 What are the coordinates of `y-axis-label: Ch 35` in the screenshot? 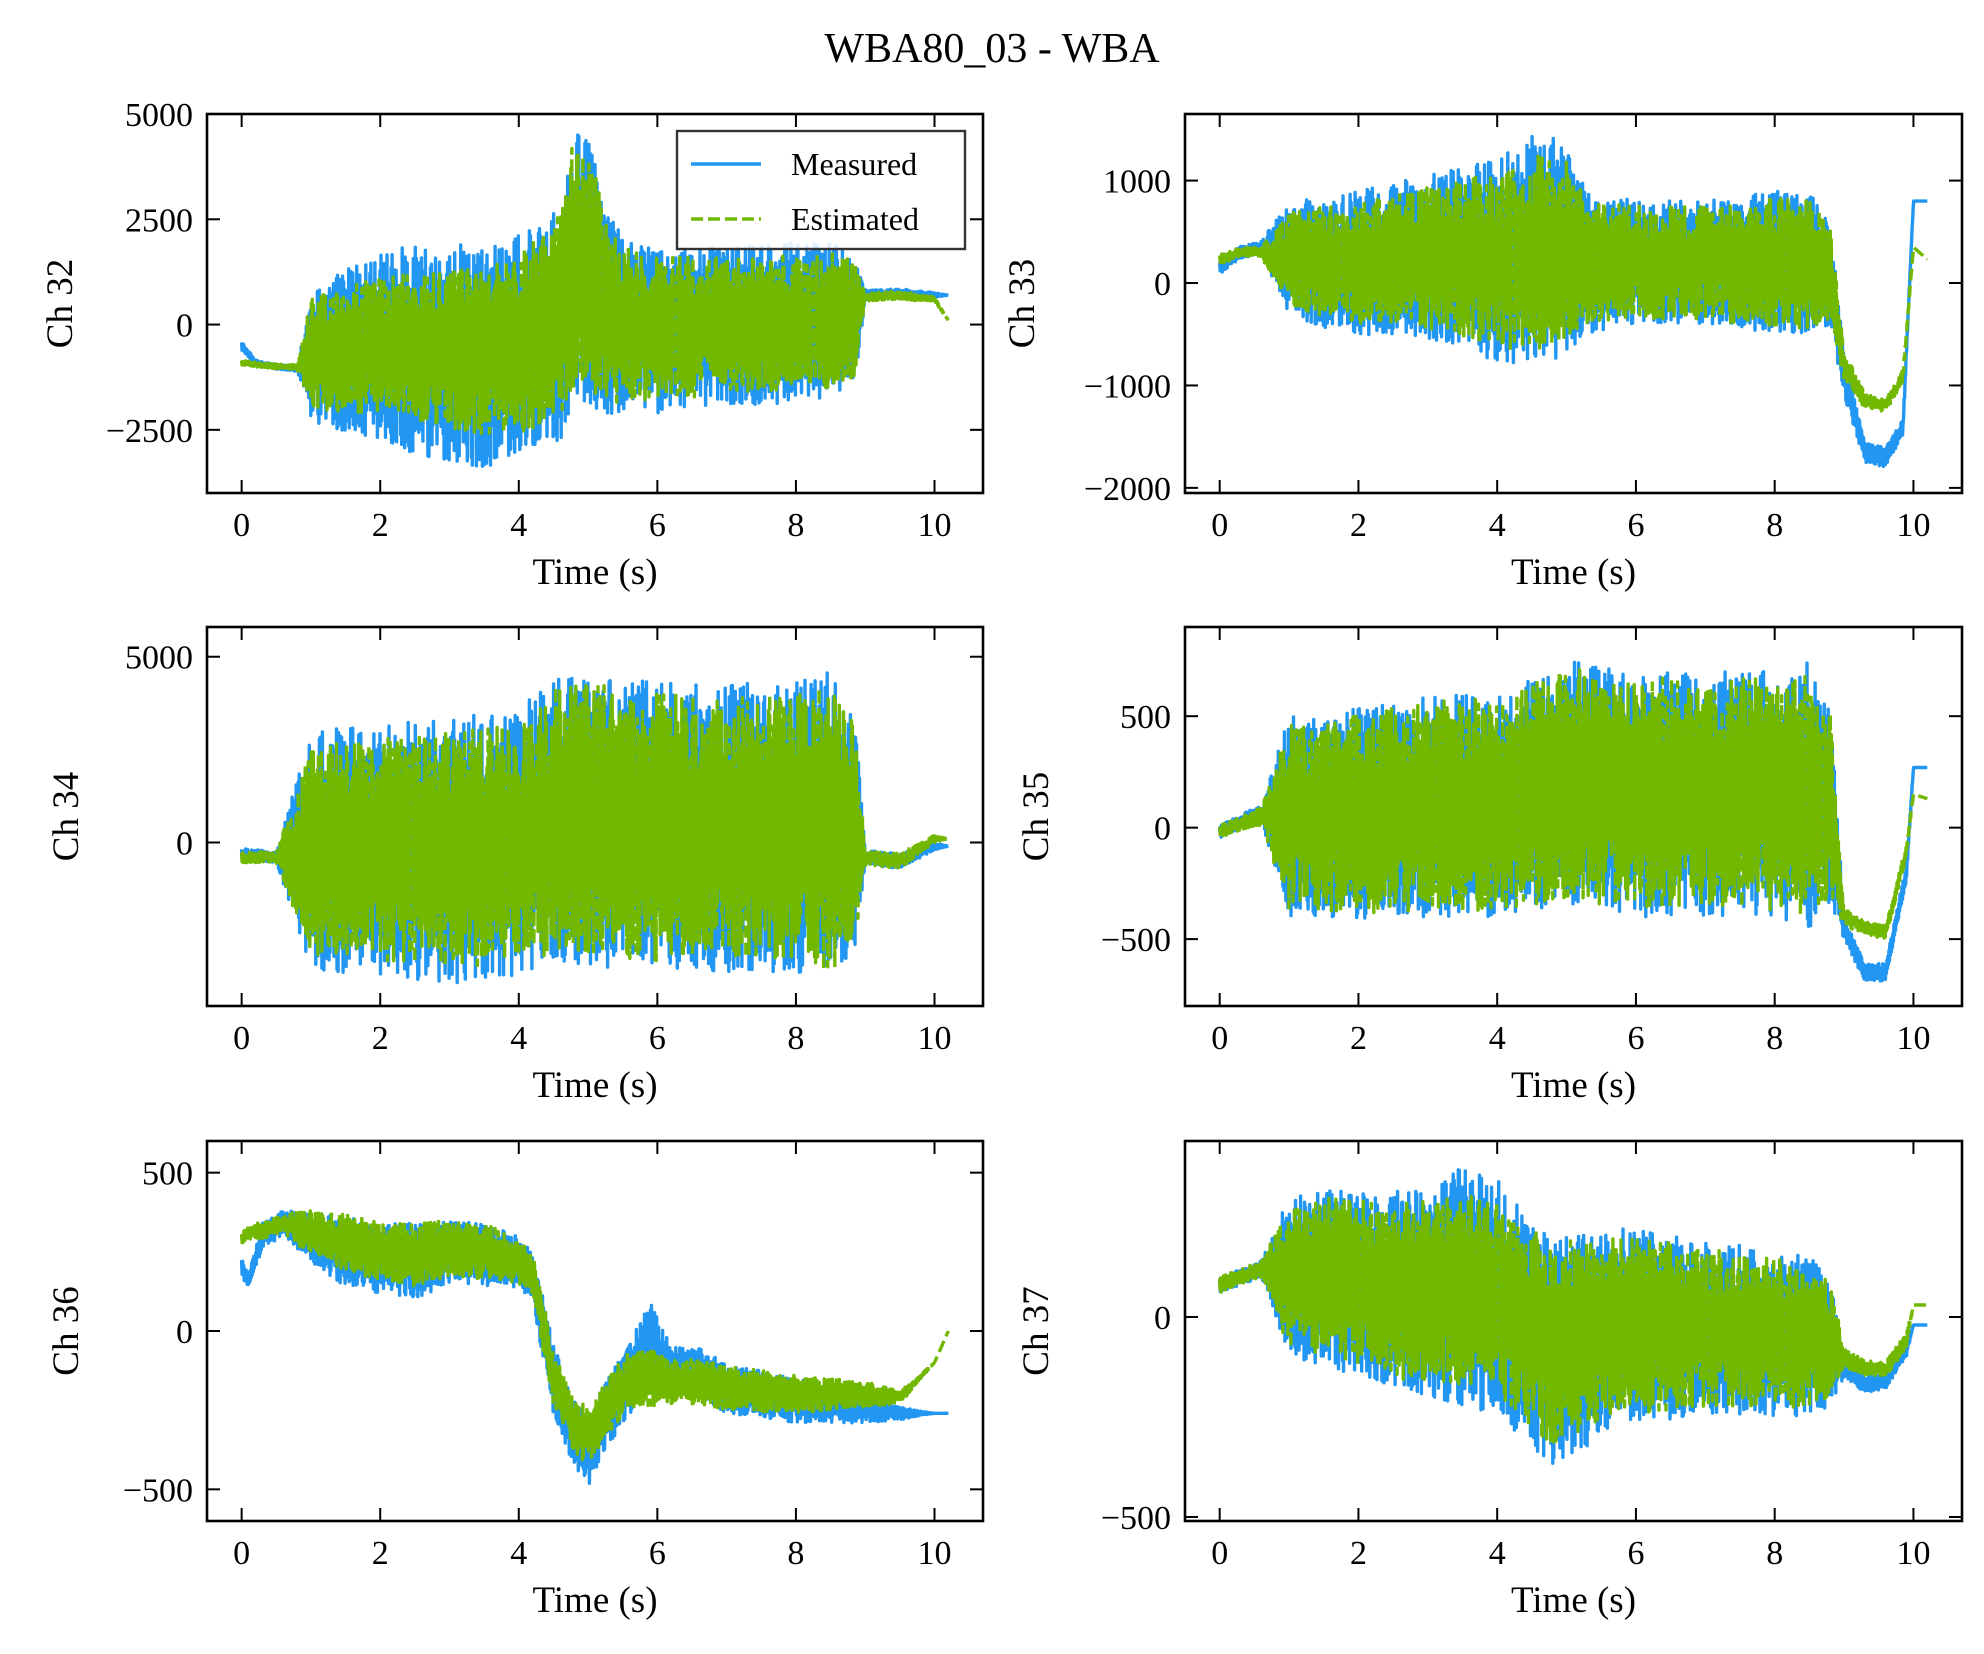 It's located at (1036, 816).